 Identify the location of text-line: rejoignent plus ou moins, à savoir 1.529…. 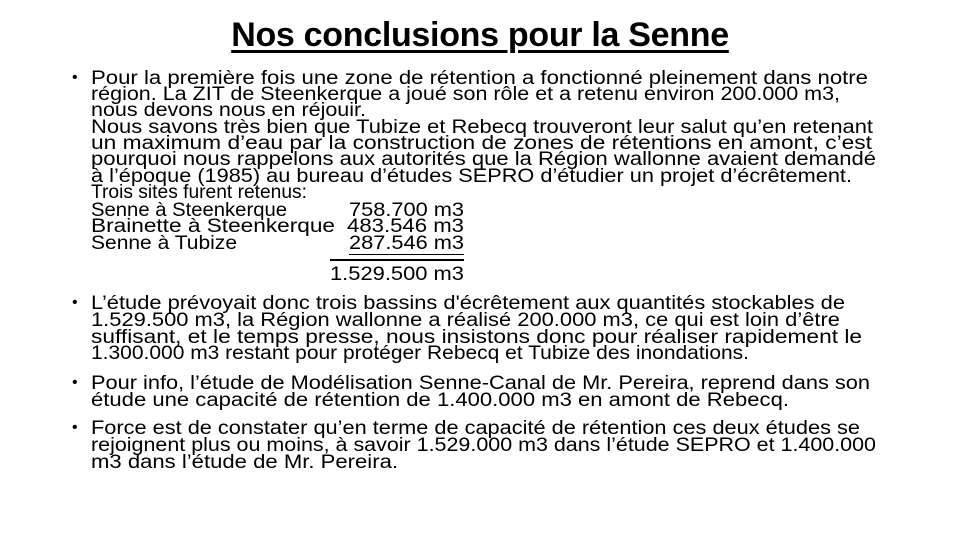
(484, 445).